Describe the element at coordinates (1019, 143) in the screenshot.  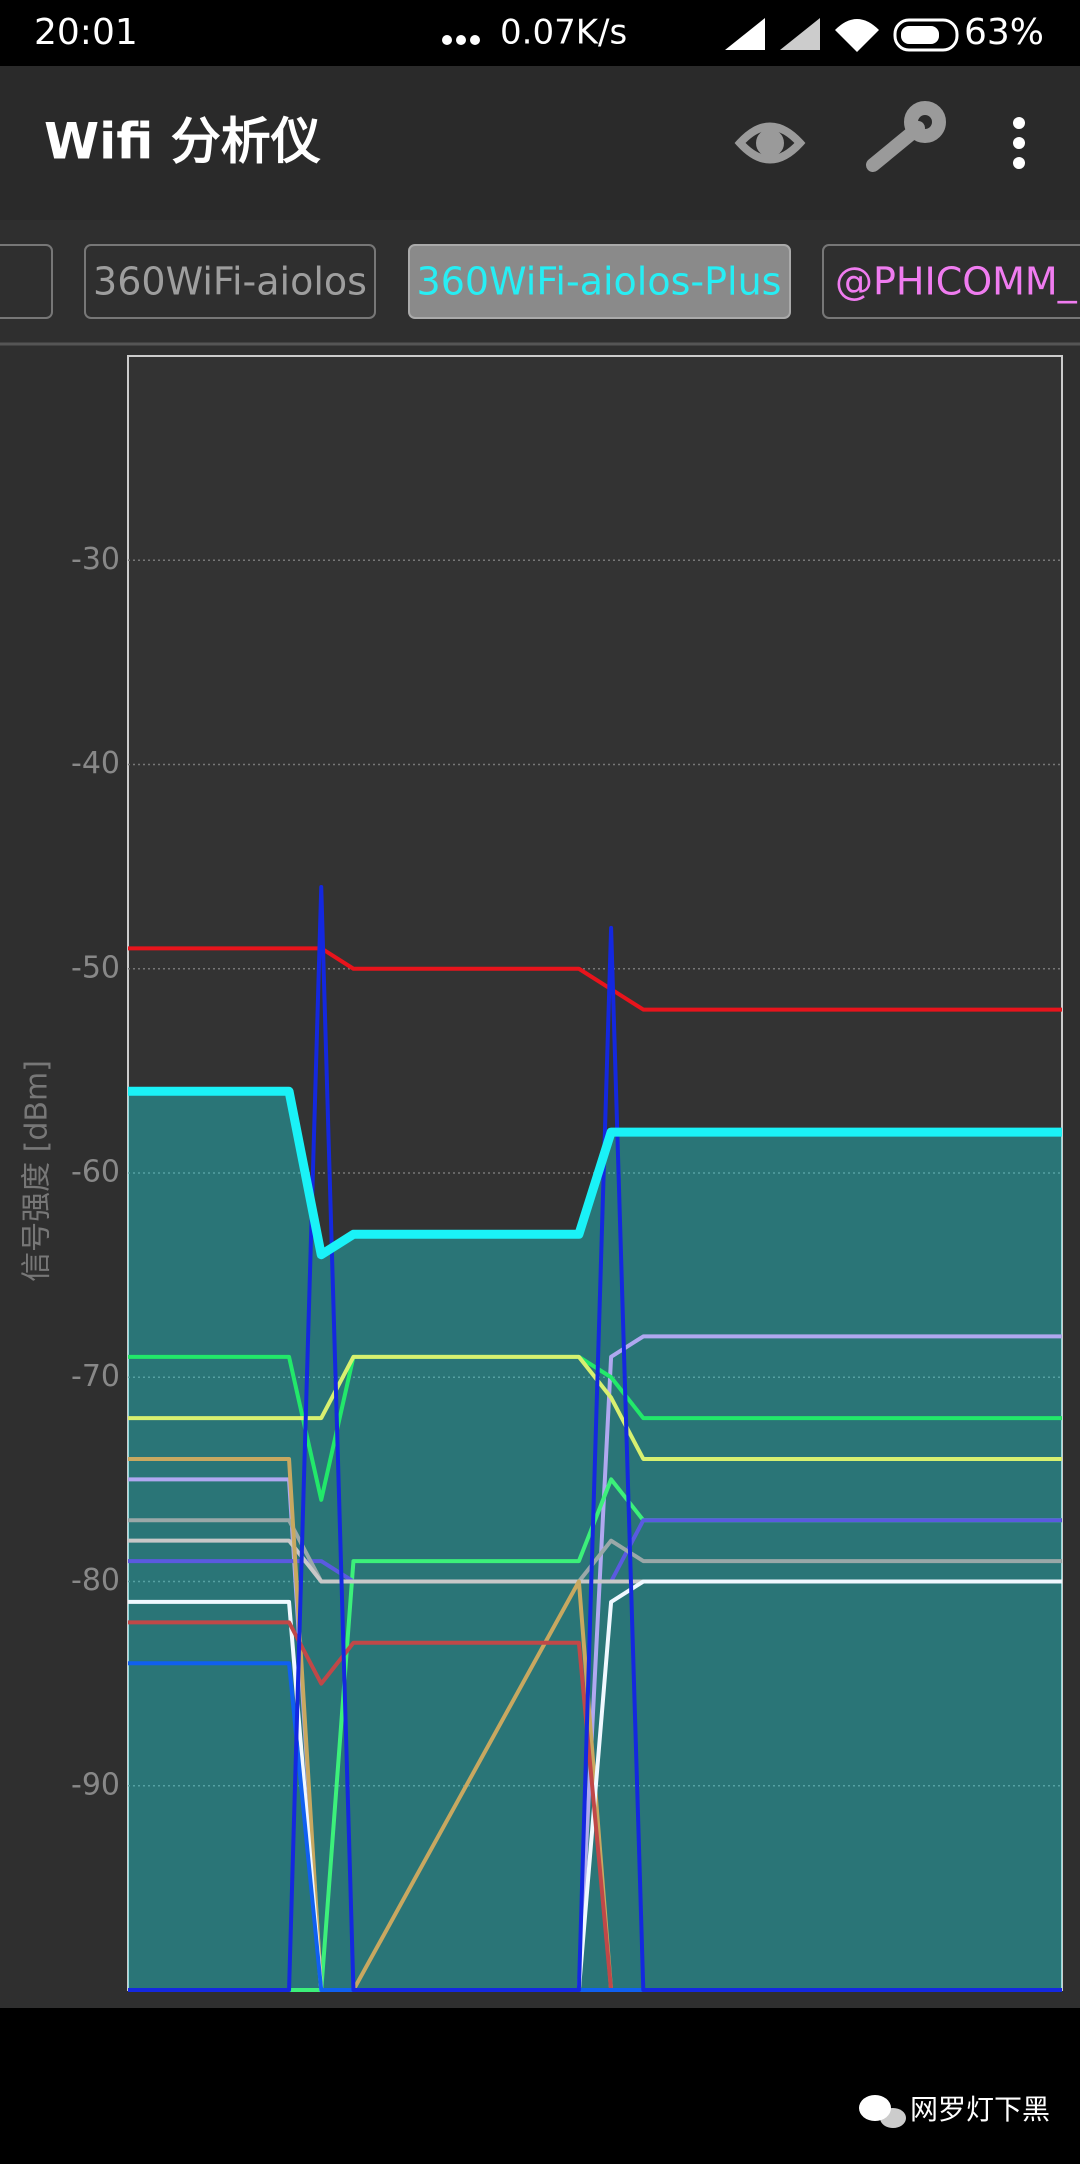
I see `menu-button` at that location.